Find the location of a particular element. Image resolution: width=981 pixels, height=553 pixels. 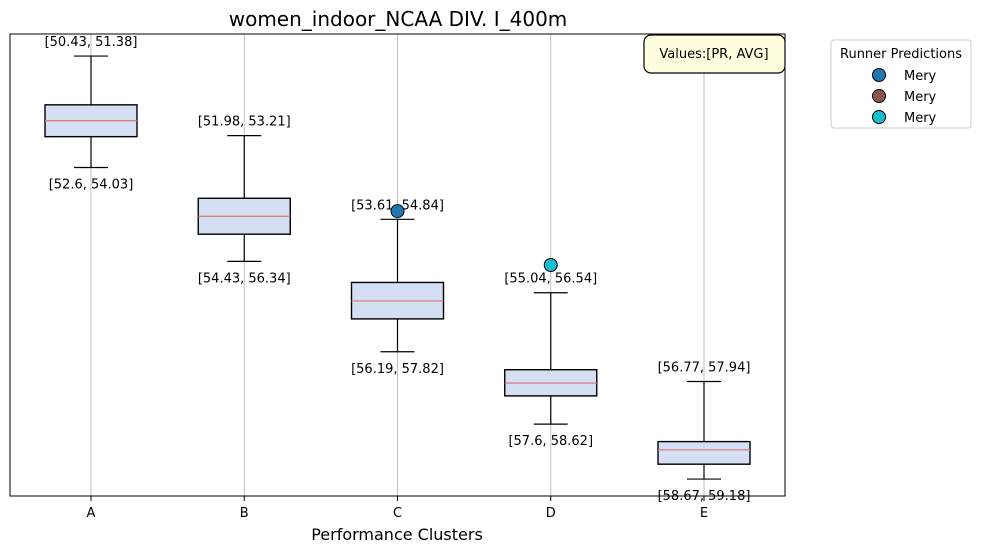

box-e is located at coordinates (704, 430).